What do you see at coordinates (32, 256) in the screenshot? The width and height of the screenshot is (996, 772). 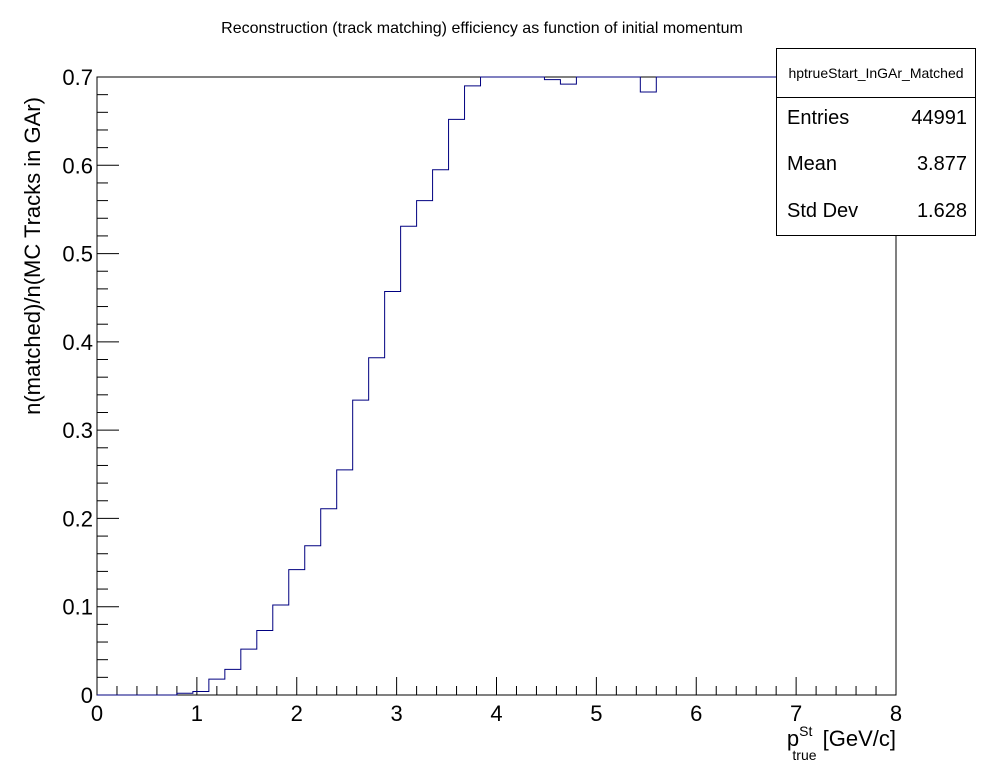 I see `y-axis-label: n(matched)/n(MC Tracks in GAr)` at bounding box center [32, 256].